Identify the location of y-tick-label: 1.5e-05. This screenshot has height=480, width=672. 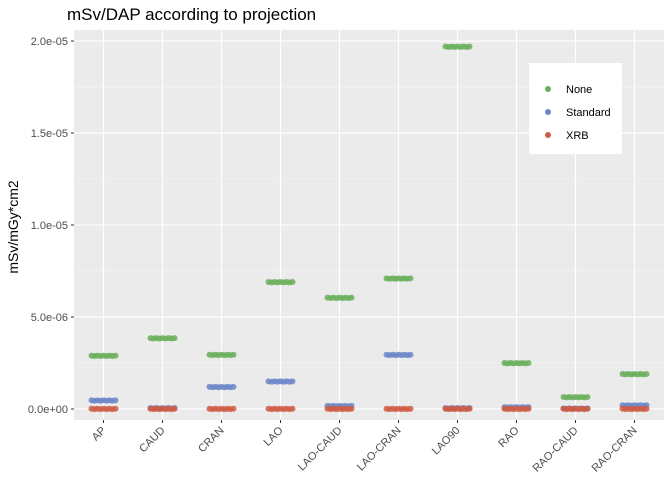
(49, 134).